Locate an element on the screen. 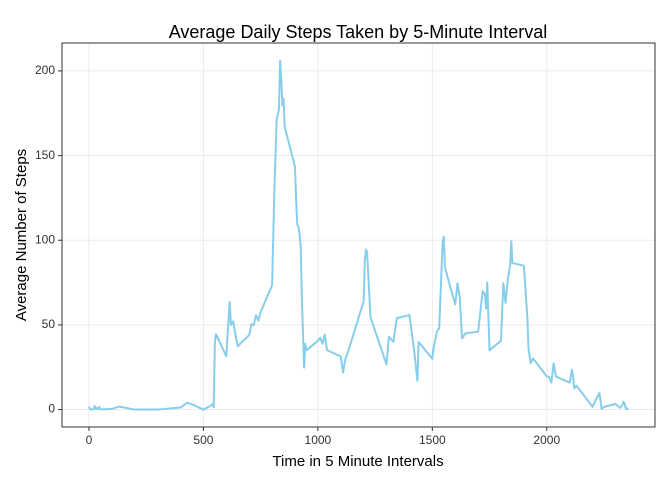 The width and height of the screenshot is (672, 480). x-tick-label: 0 is located at coordinates (89, 440).